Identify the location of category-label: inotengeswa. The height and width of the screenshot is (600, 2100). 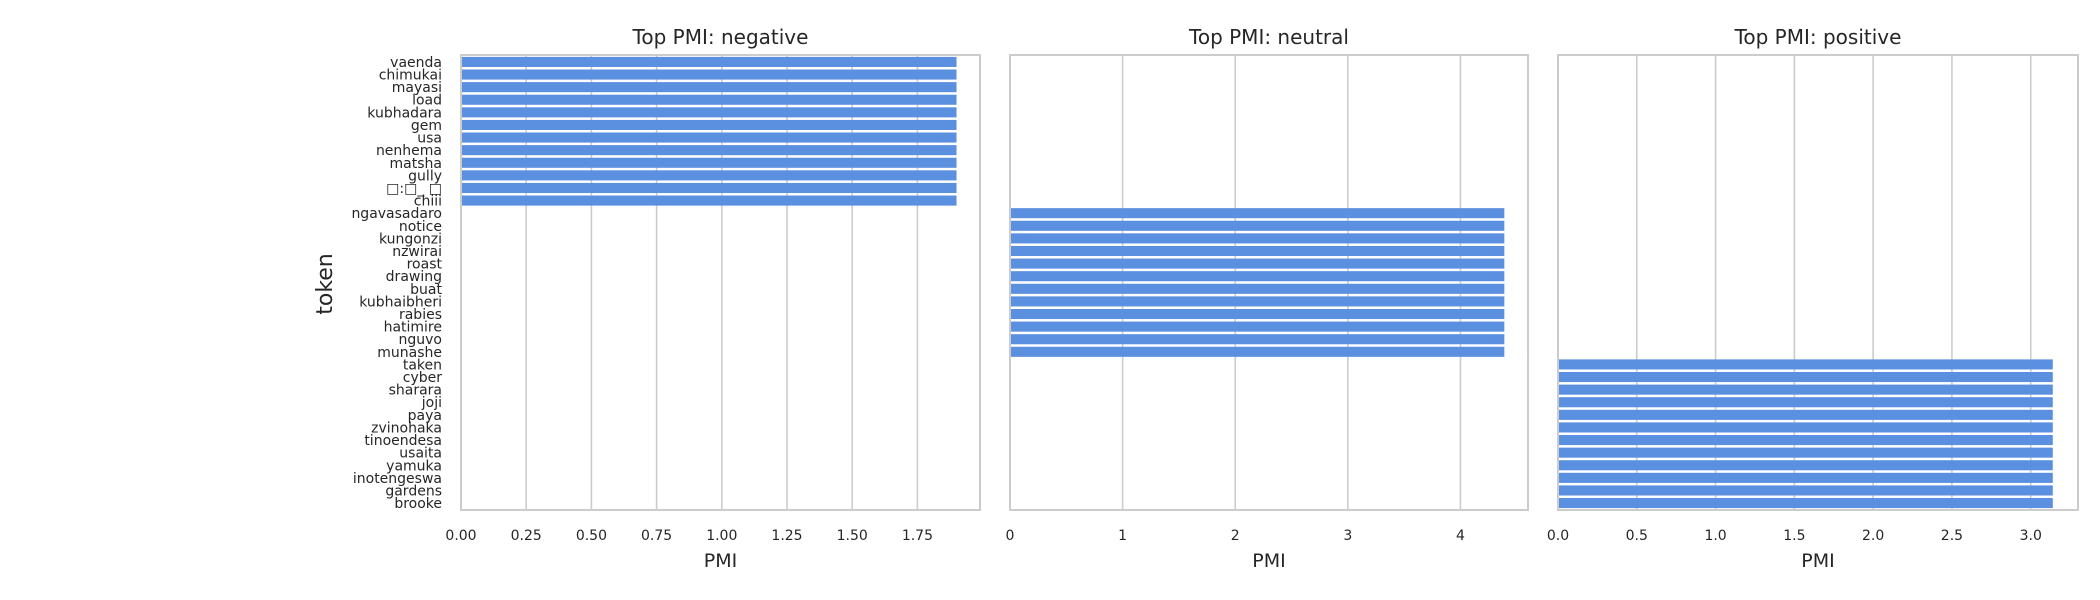
(397, 479).